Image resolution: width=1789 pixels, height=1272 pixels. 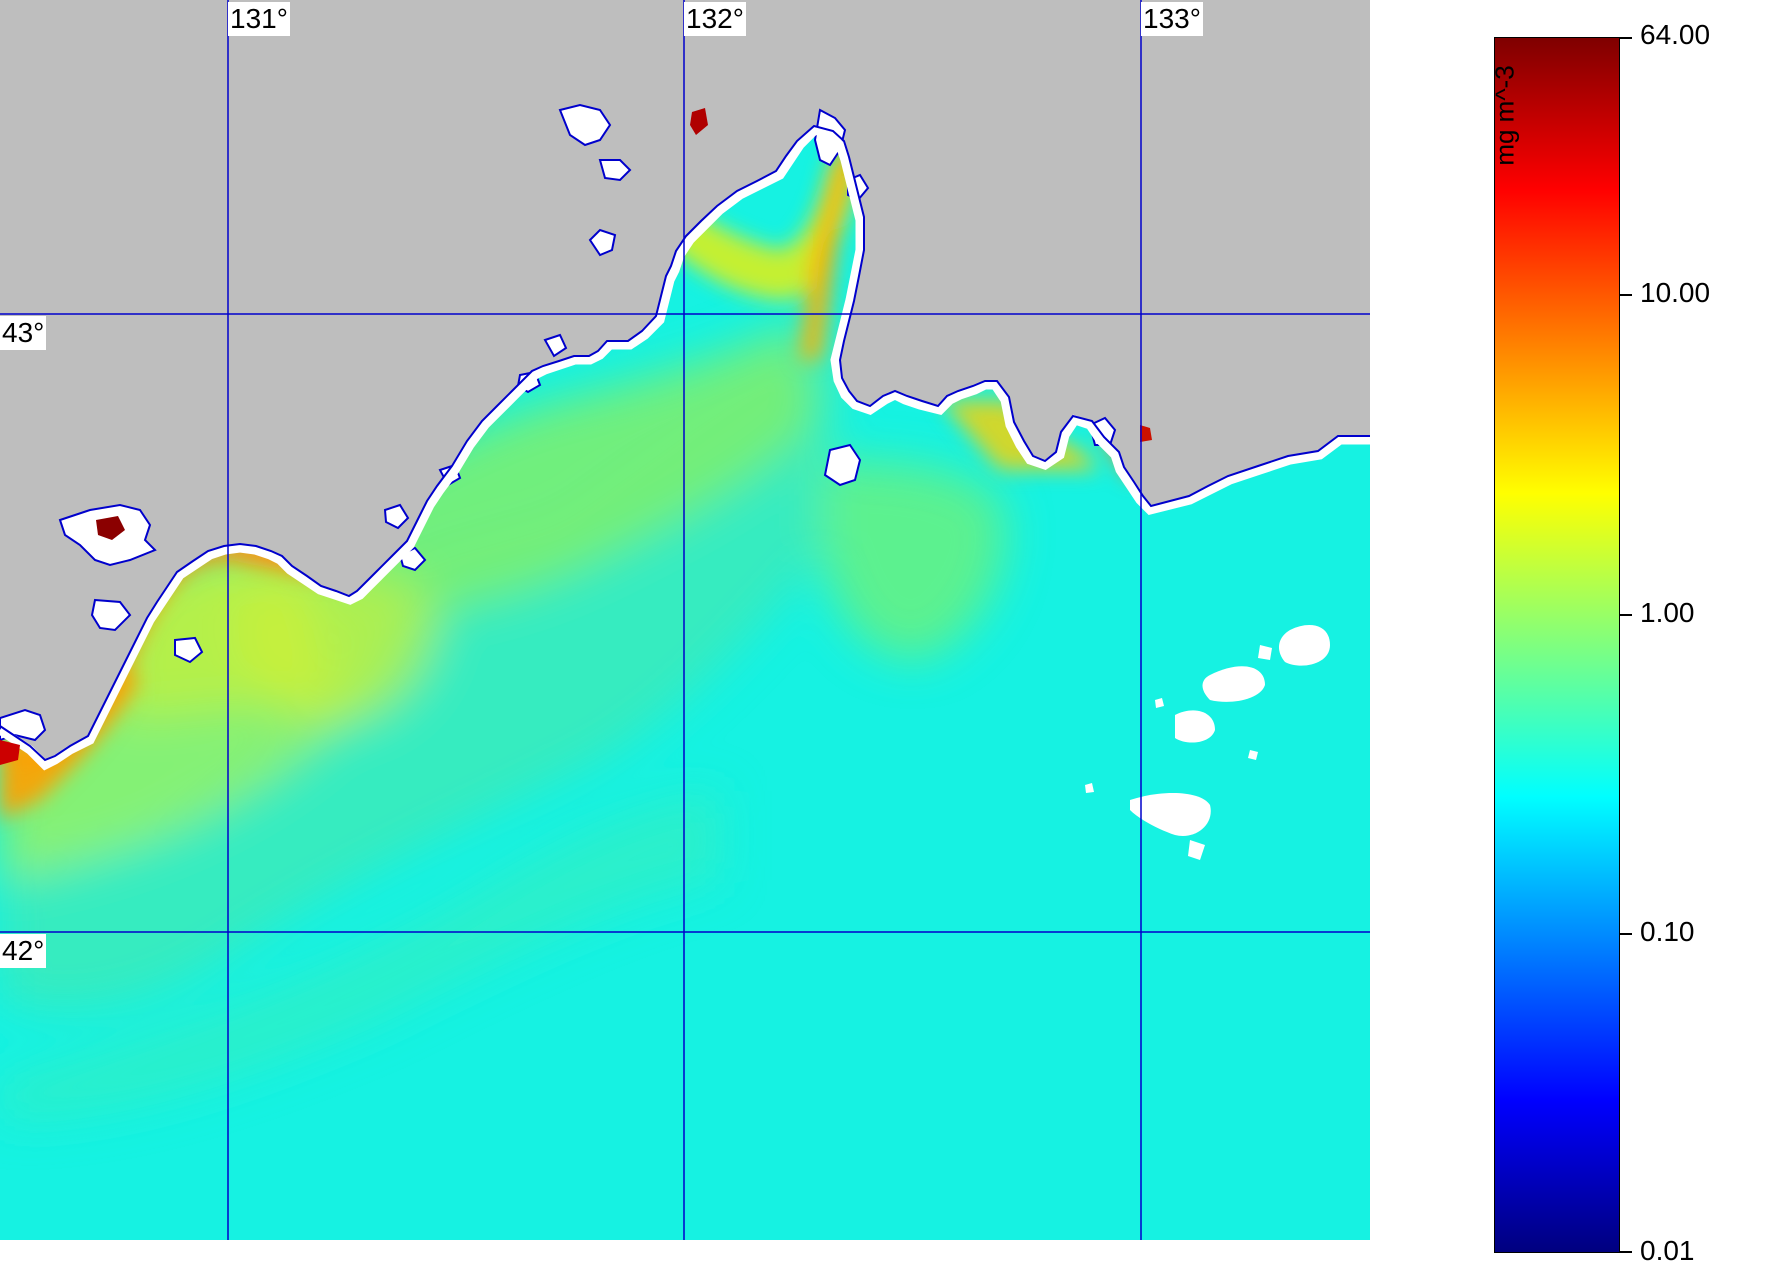 What do you see at coordinates (1675, 34) in the screenshot?
I see `colorbar-tick-label: 64.00` at bounding box center [1675, 34].